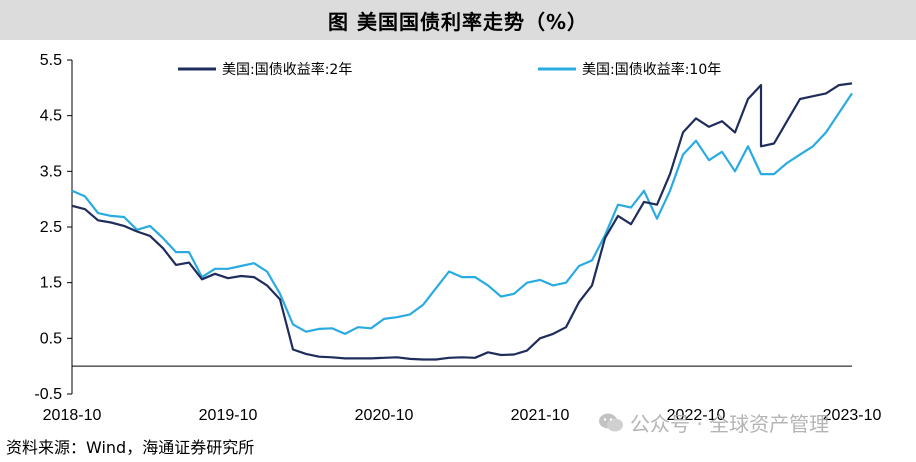 The image size is (916, 462). What do you see at coordinates (72, 415) in the screenshot?
I see `x-tick-label: 2018-10` at bounding box center [72, 415].